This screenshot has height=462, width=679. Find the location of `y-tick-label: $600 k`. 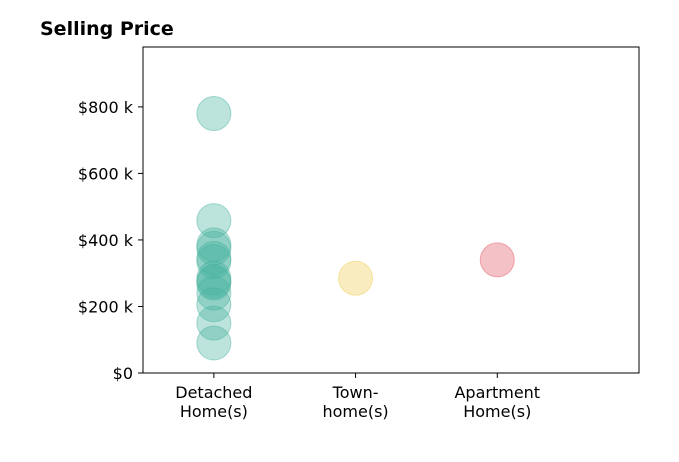

y-tick-label: $600 k is located at coordinates (106, 173).